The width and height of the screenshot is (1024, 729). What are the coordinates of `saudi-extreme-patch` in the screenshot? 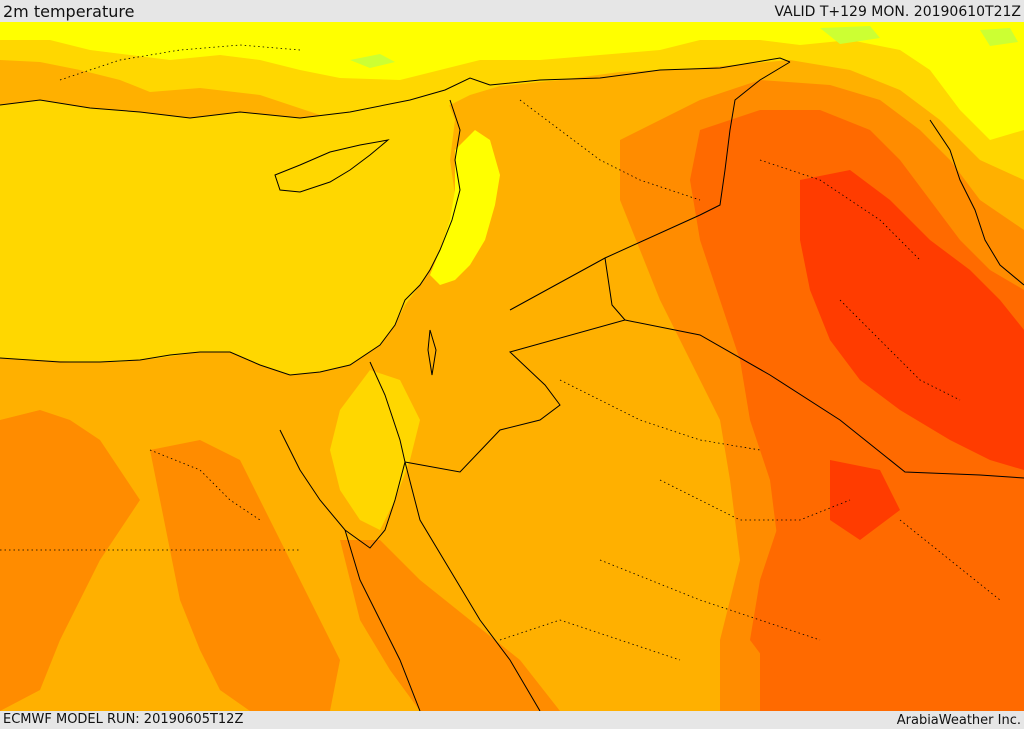 It's located at (865, 500).